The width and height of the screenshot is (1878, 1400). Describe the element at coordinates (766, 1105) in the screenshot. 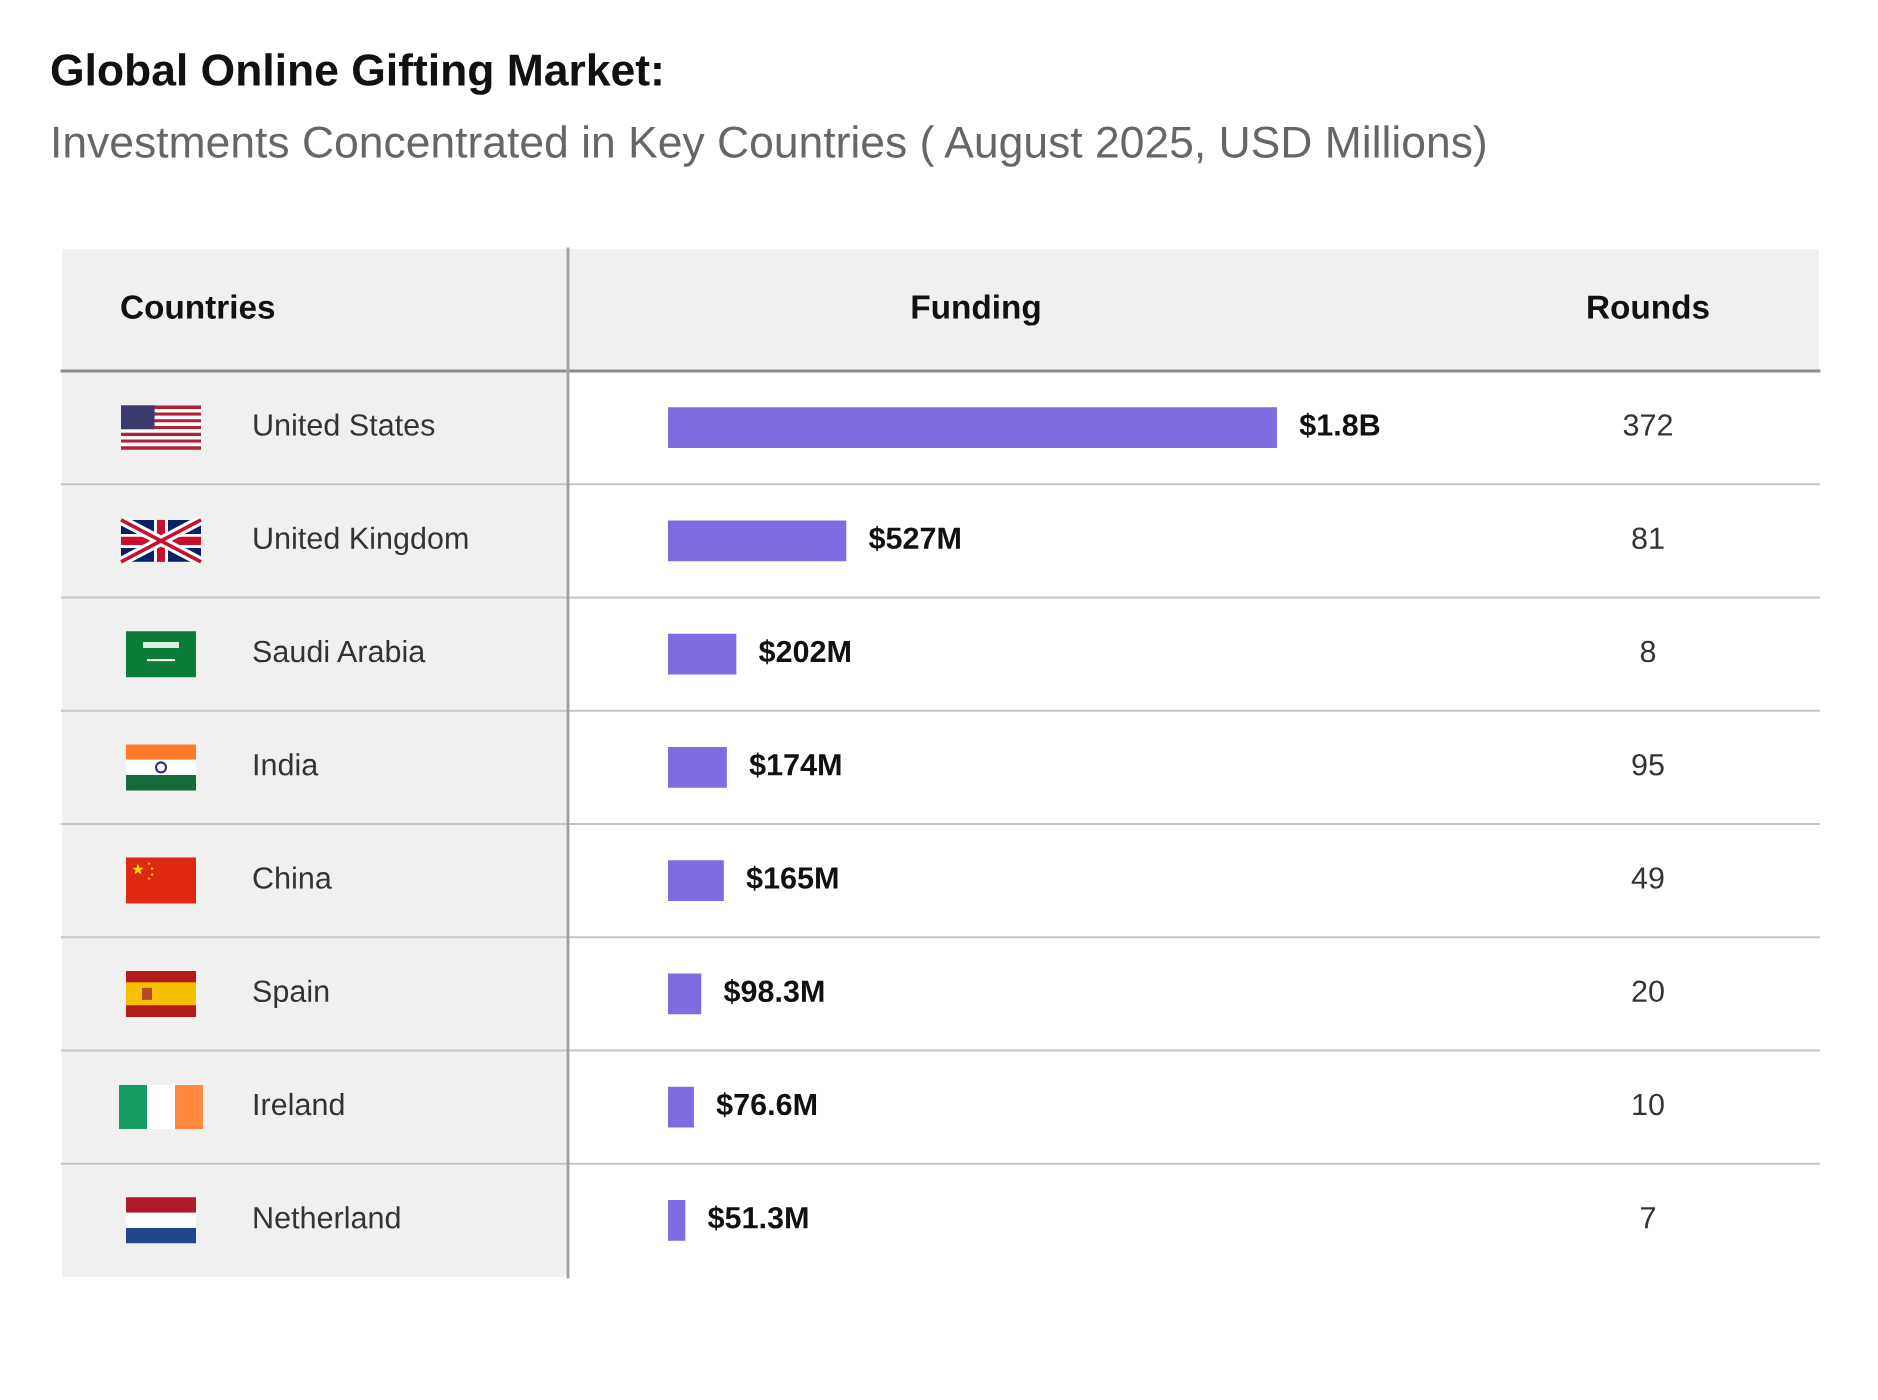

I see `data-label: $76.6M` at that location.